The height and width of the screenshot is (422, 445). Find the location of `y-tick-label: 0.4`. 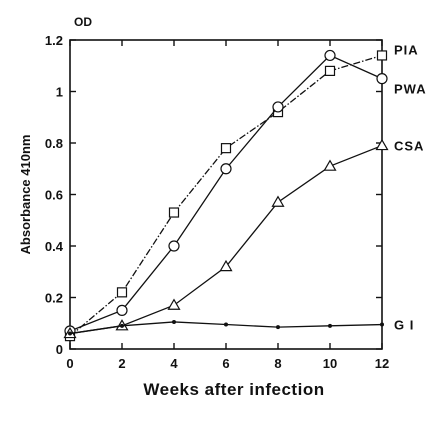

y-tick-label: 0.4 is located at coordinates (54, 246).